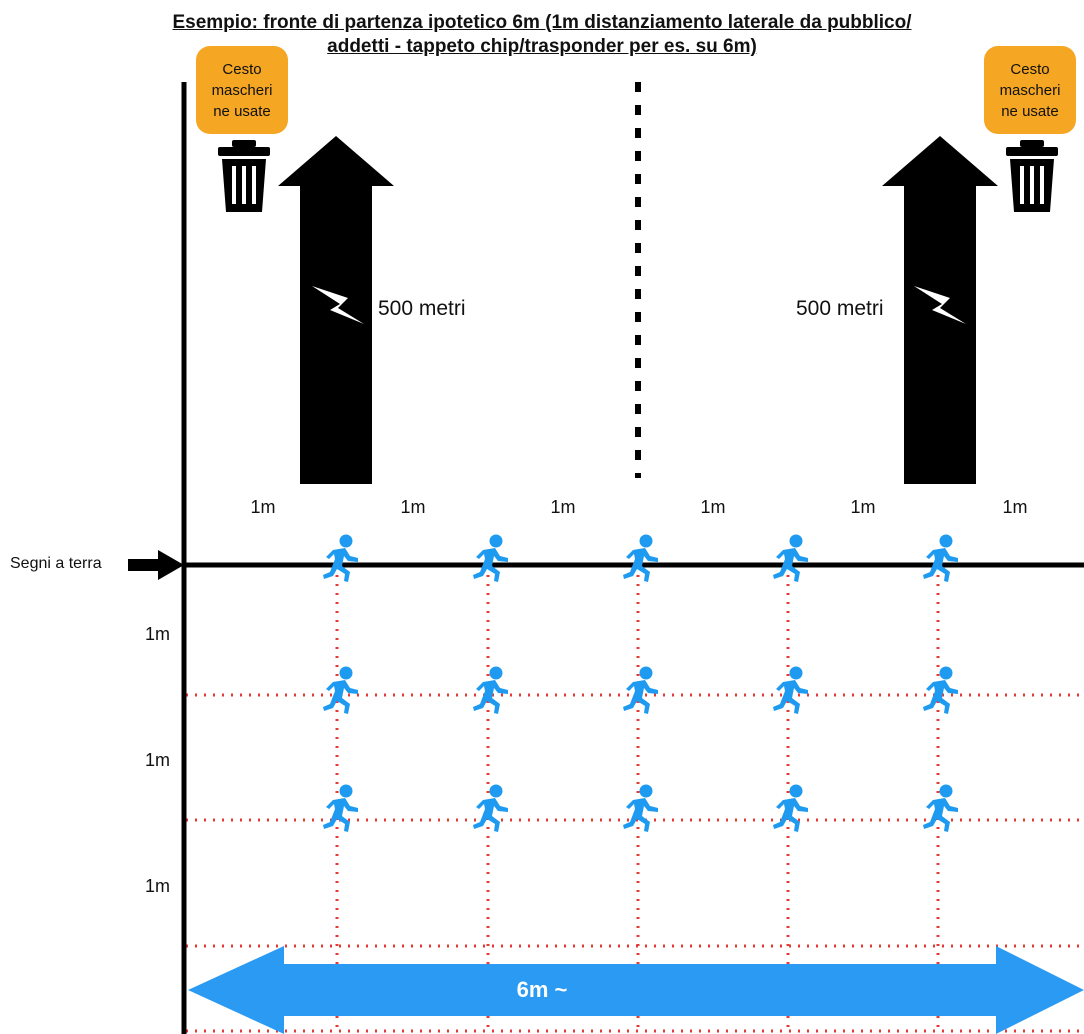 Image resolution: width=1084 pixels, height=1034 pixels. I want to click on direction-arrow-right, so click(940, 310).